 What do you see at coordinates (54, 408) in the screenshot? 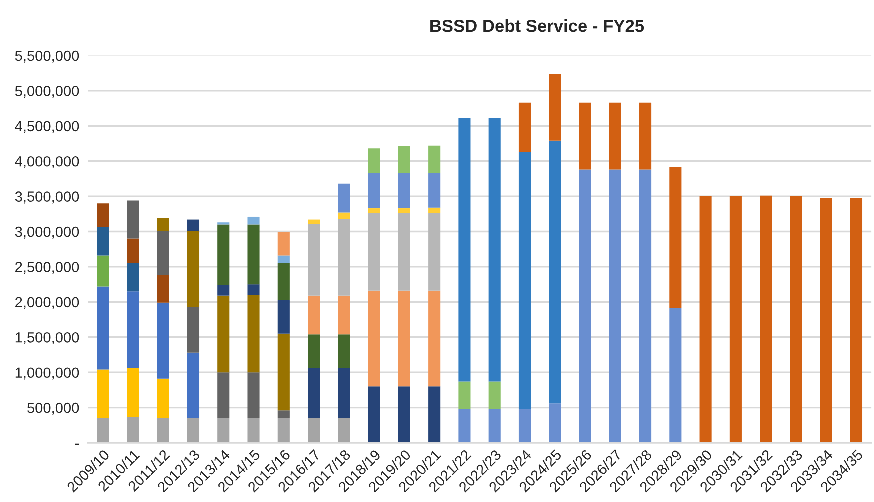
I see `y-tick-label: 500,000` at bounding box center [54, 408].